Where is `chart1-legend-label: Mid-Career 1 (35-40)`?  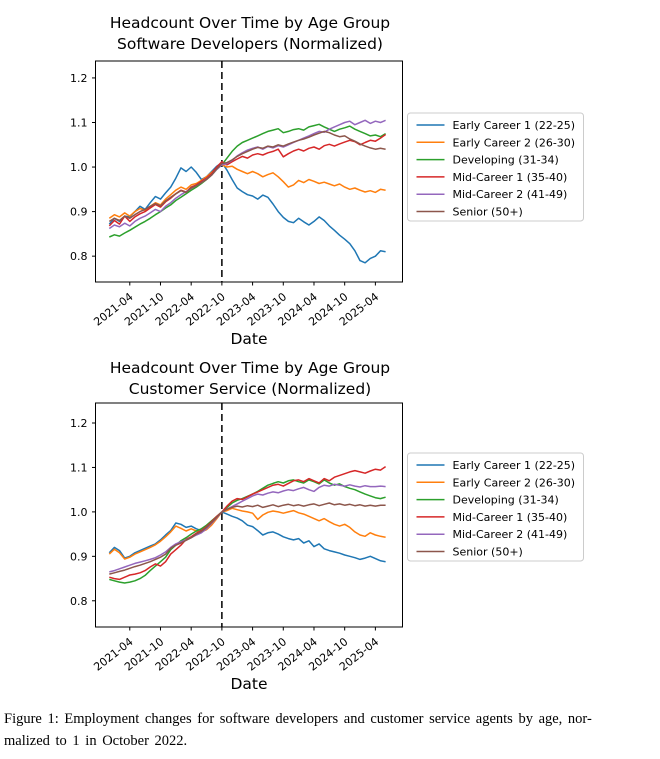 chart1-legend-label: Mid-Career 1 (35-40) is located at coordinates (510, 177).